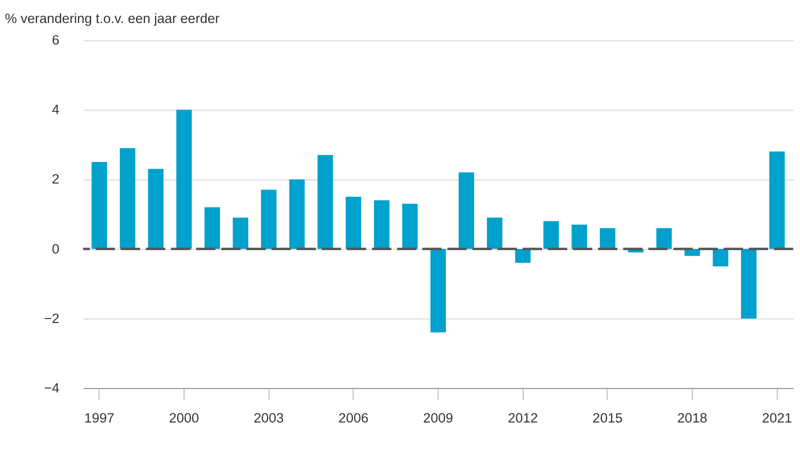 This screenshot has width=800, height=475. Describe the element at coordinates (692, 418) in the screenshot. I see `x-tick-label: 2018` at that location.